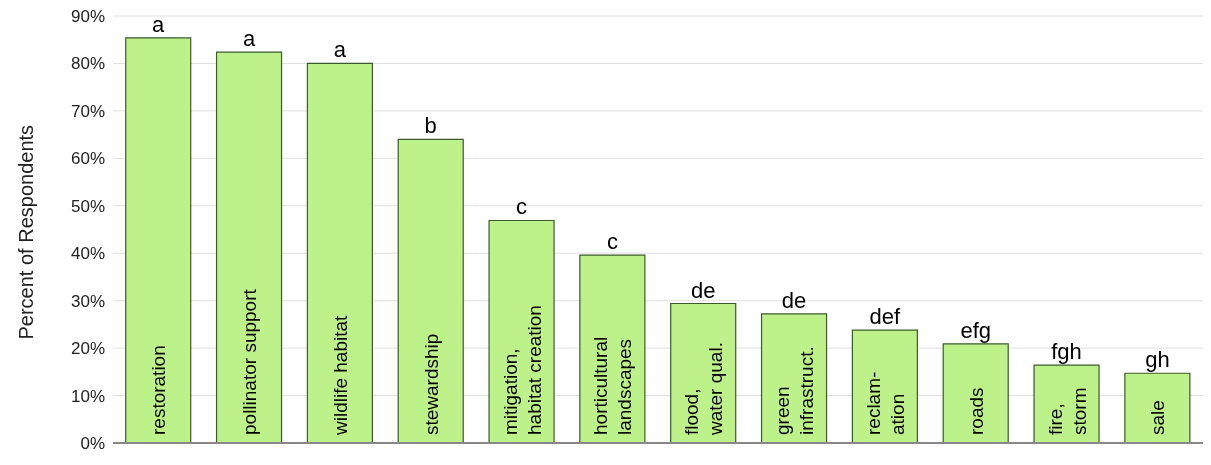 The width and height of the screenshot is (1211, 465). I want to click on x-tick-label: wildlife habitat, so click(340, 375).